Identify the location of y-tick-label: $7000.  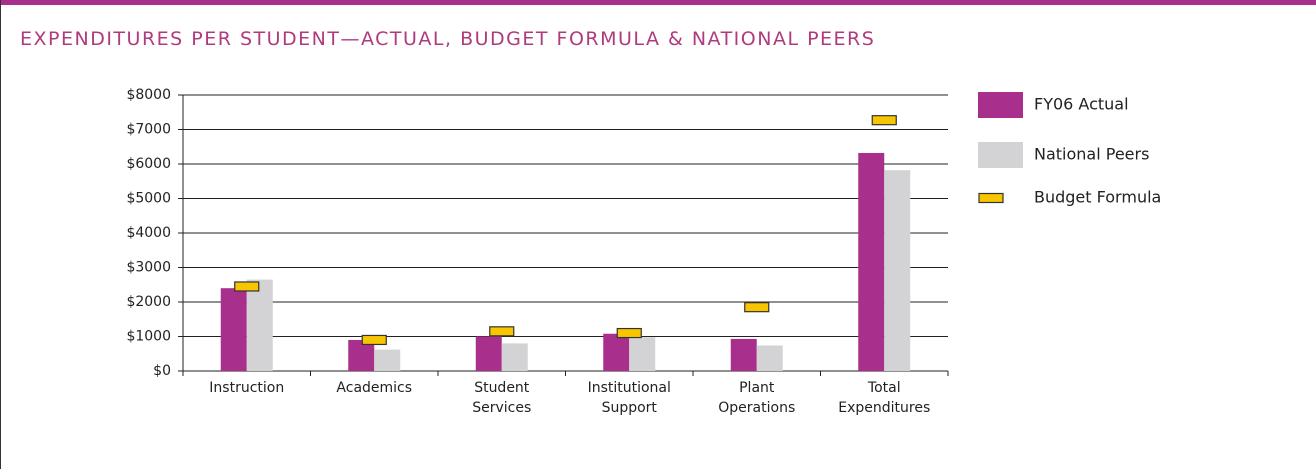
(148, 130).